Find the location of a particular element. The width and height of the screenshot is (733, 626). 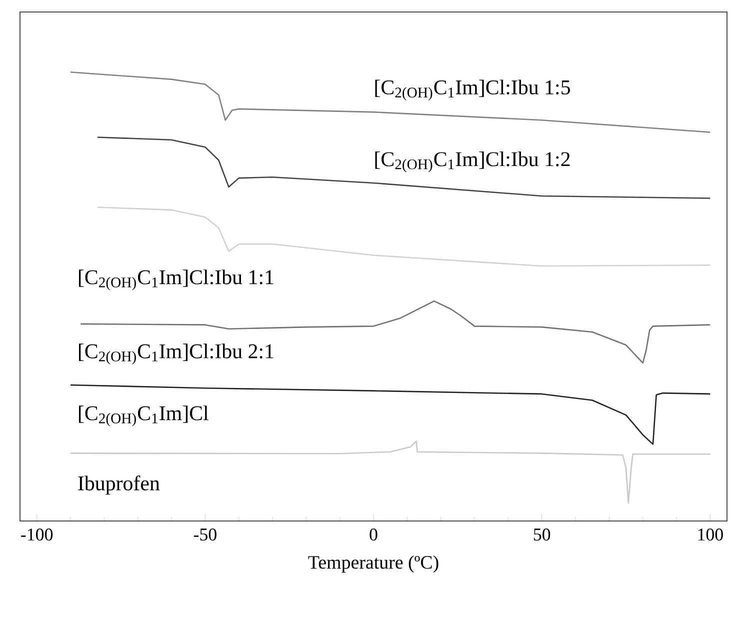

x-tick-label: -100 is located at coordinates (37, 534).